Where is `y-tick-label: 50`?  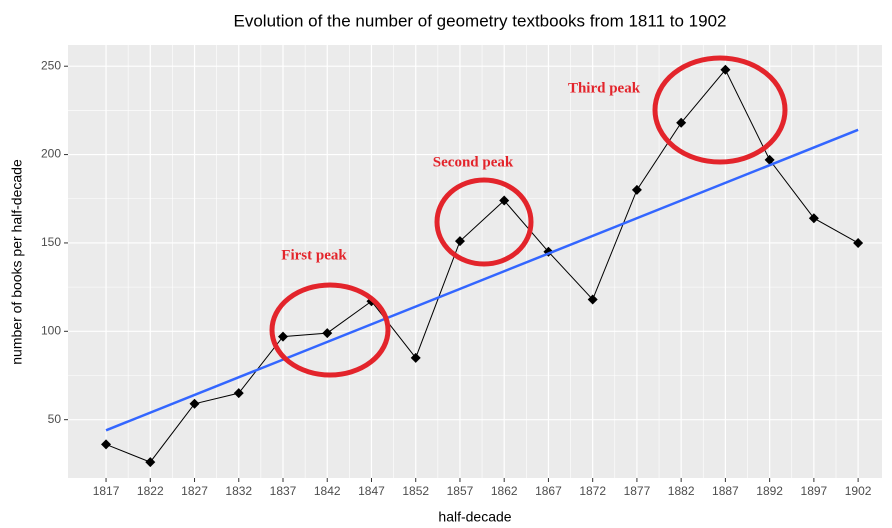 y-tick-label: 50 is located at coordinates (55, 419).